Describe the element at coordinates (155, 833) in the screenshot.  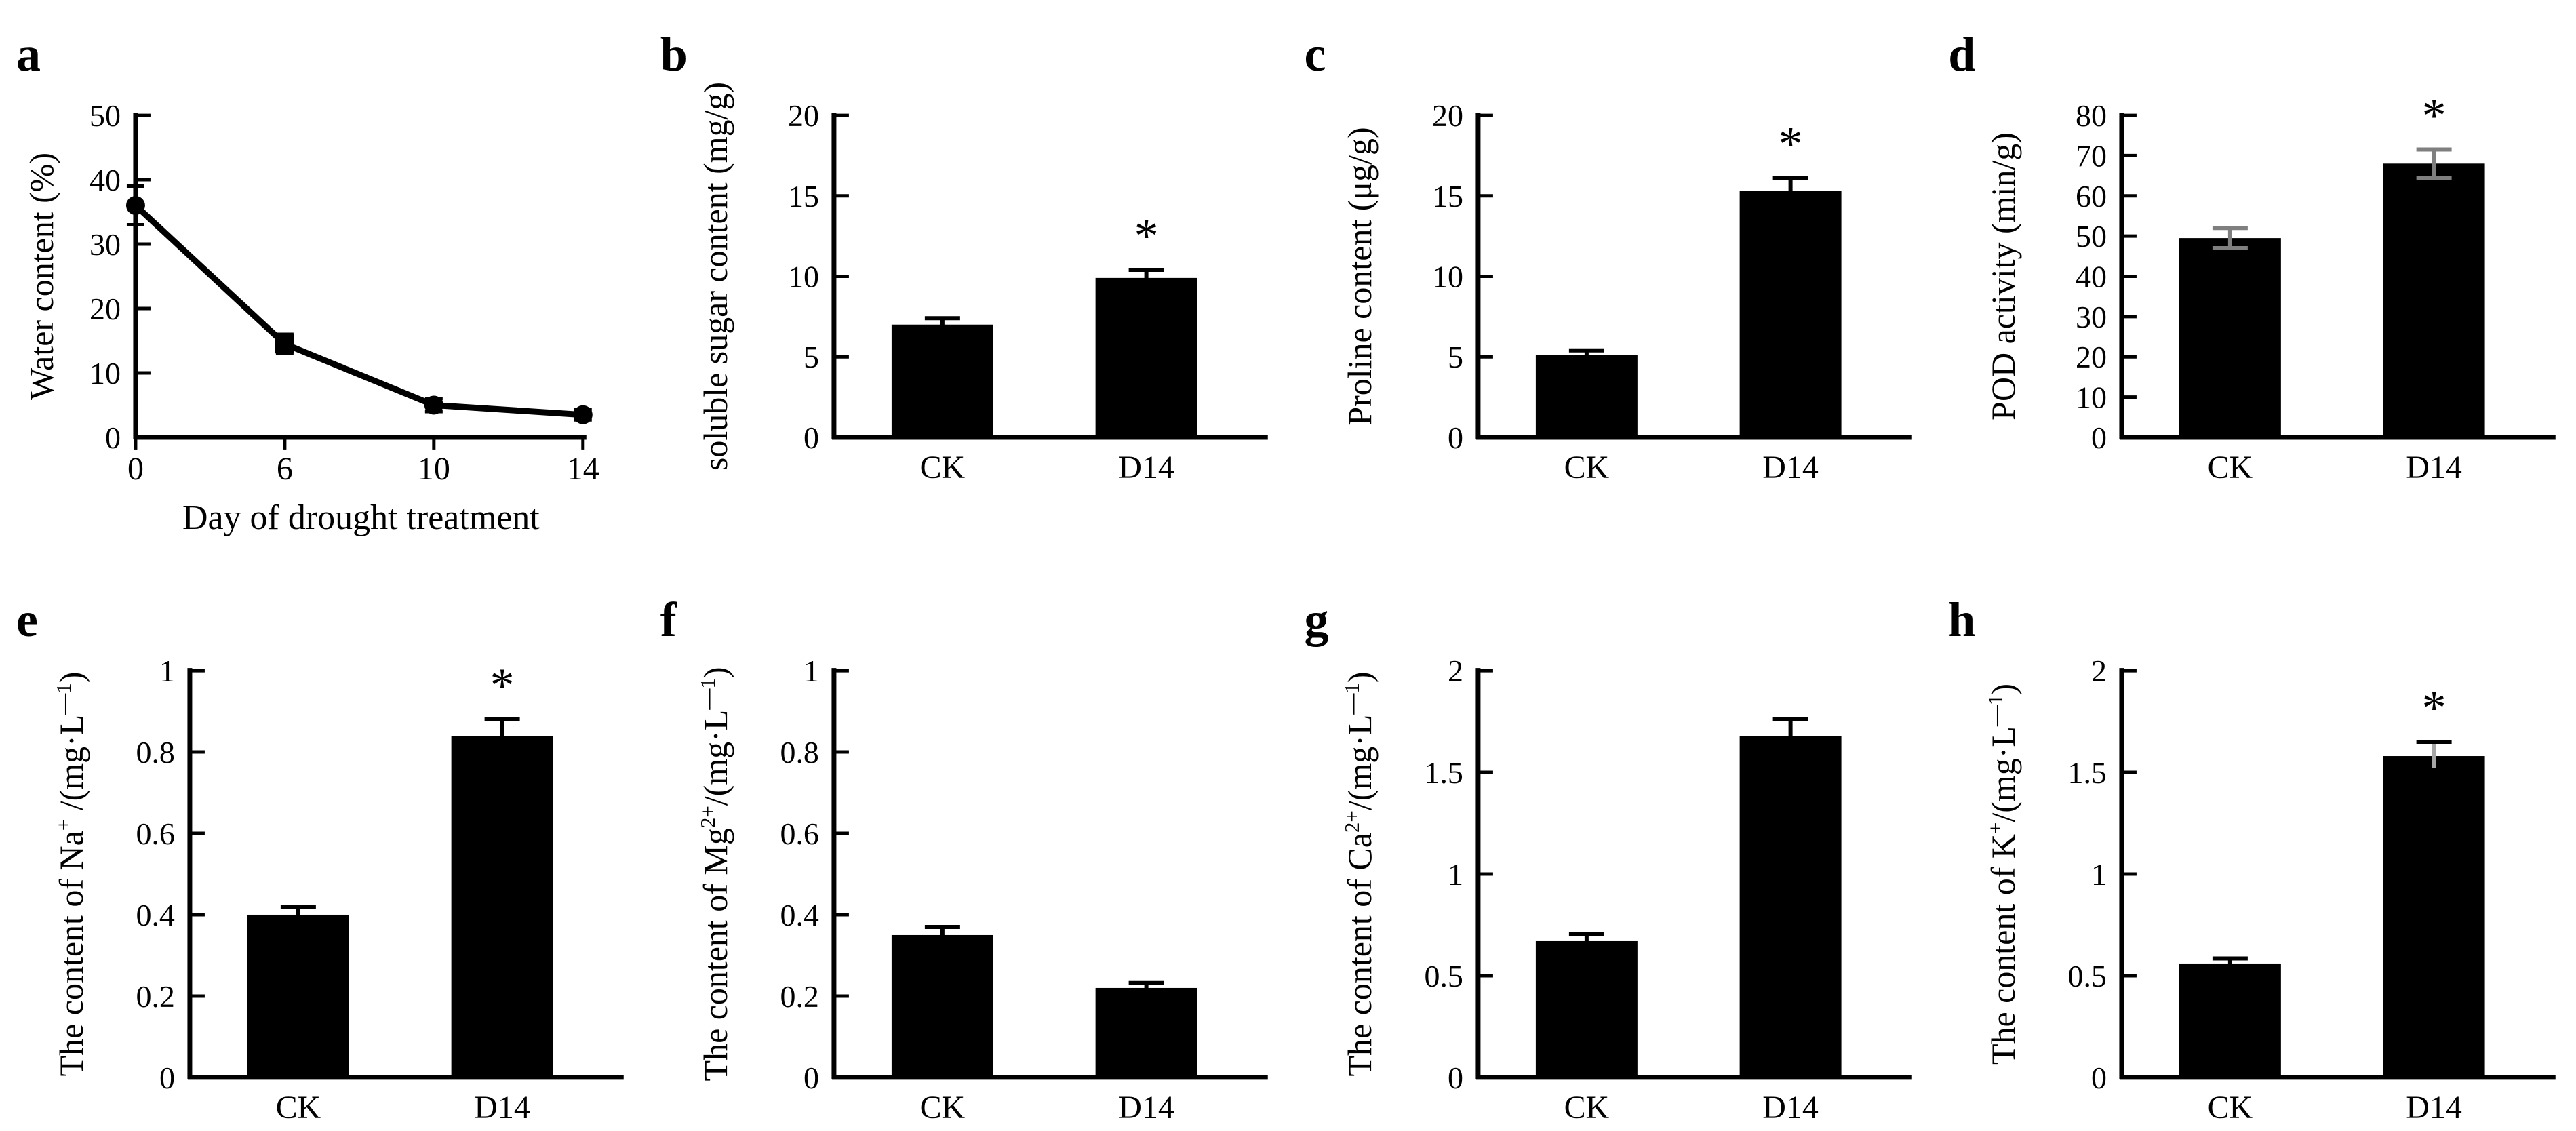
I see `svg-text: 0.6` at that location.